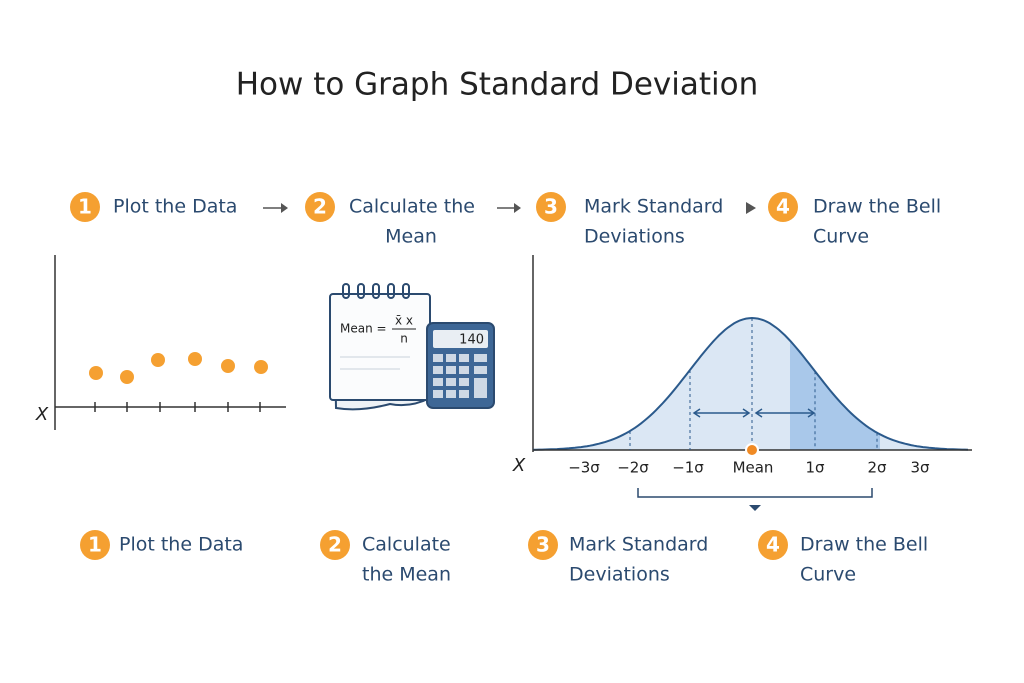  Describe the element at coordinates (411, 237) in the screenshot. I see `step-label: Mean` at that location.